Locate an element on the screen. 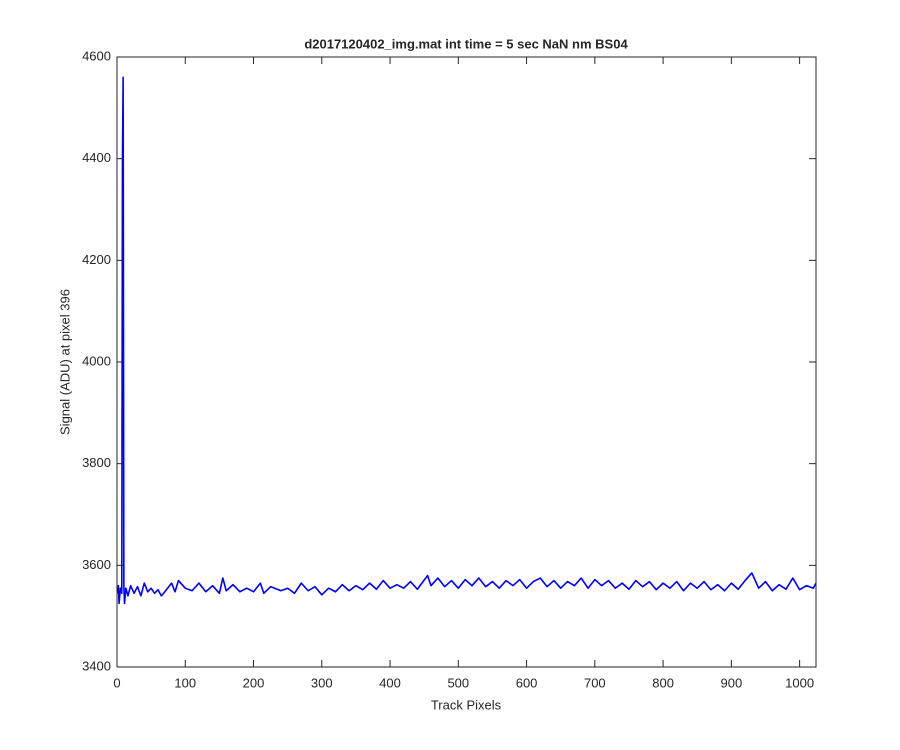 The width and height of the screenshot is (900, 750). x-tick-label: 100 is located at coordinates (185, 682).